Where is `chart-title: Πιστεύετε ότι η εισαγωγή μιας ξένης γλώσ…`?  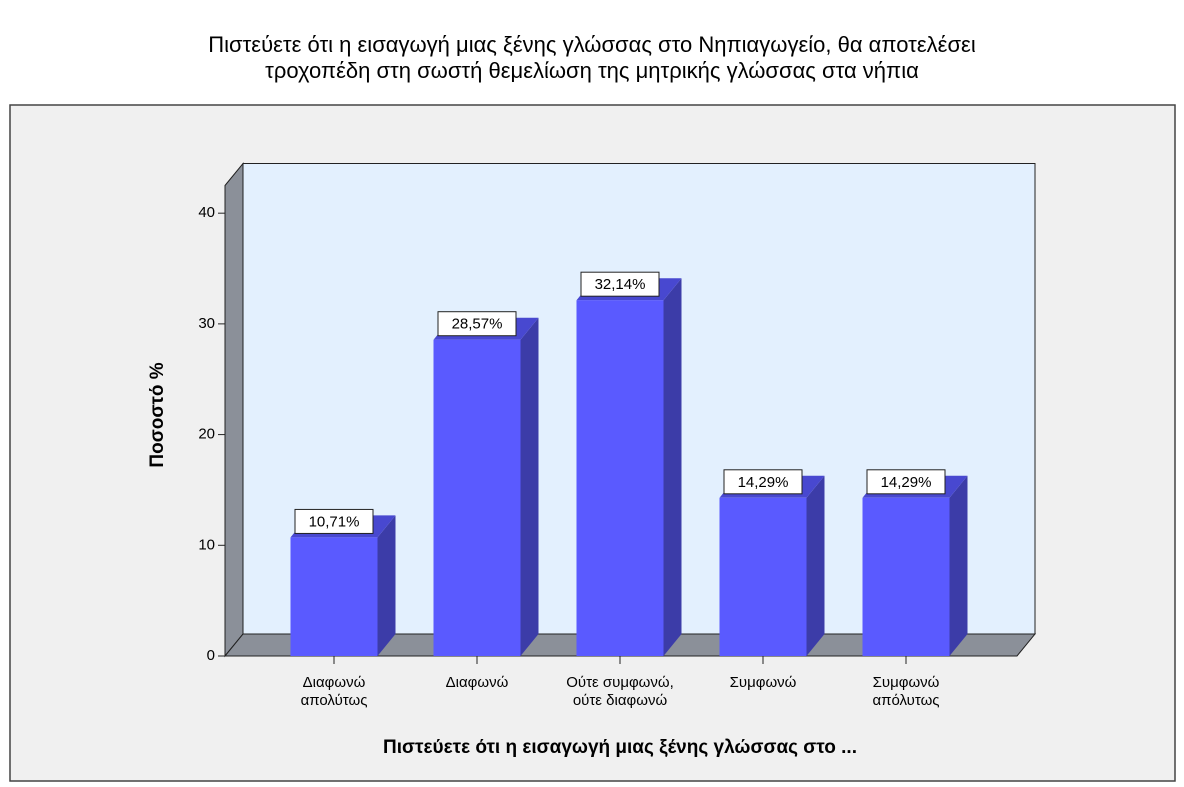 chart-title: Πιστεύετε ότι η εισαγωγή μιας ξένης γλώσ… is located at coordinates (592, 44).